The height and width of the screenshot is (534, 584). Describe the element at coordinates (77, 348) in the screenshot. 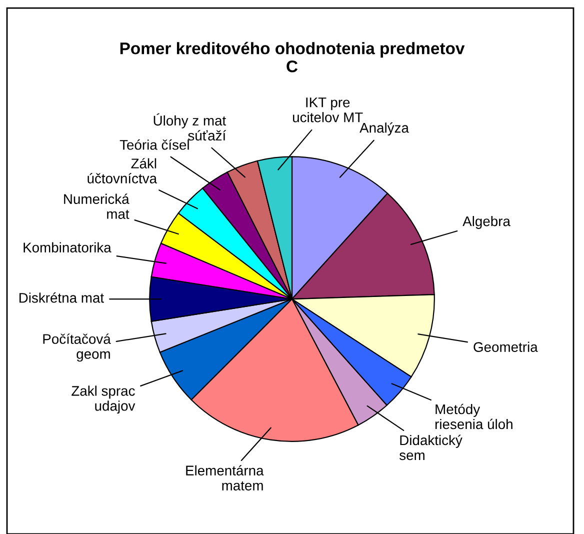

I see `slice-label: Počítačová geom` at that location.